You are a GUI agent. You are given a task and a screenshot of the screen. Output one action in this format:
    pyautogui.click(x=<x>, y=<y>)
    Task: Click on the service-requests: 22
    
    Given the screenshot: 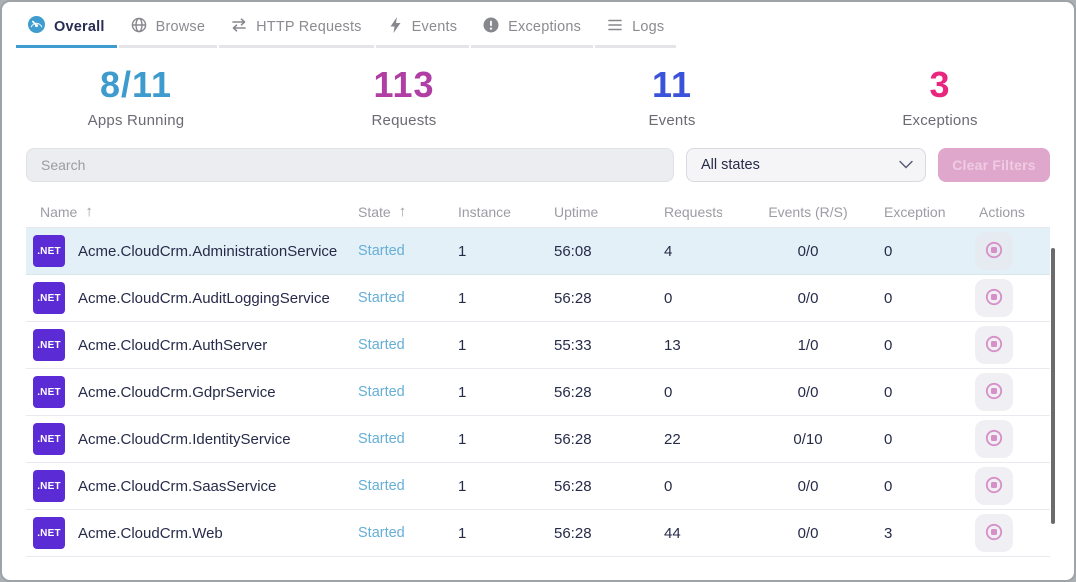 What is the action you would take?
    pyautogui.click(x=672, y=439)
    